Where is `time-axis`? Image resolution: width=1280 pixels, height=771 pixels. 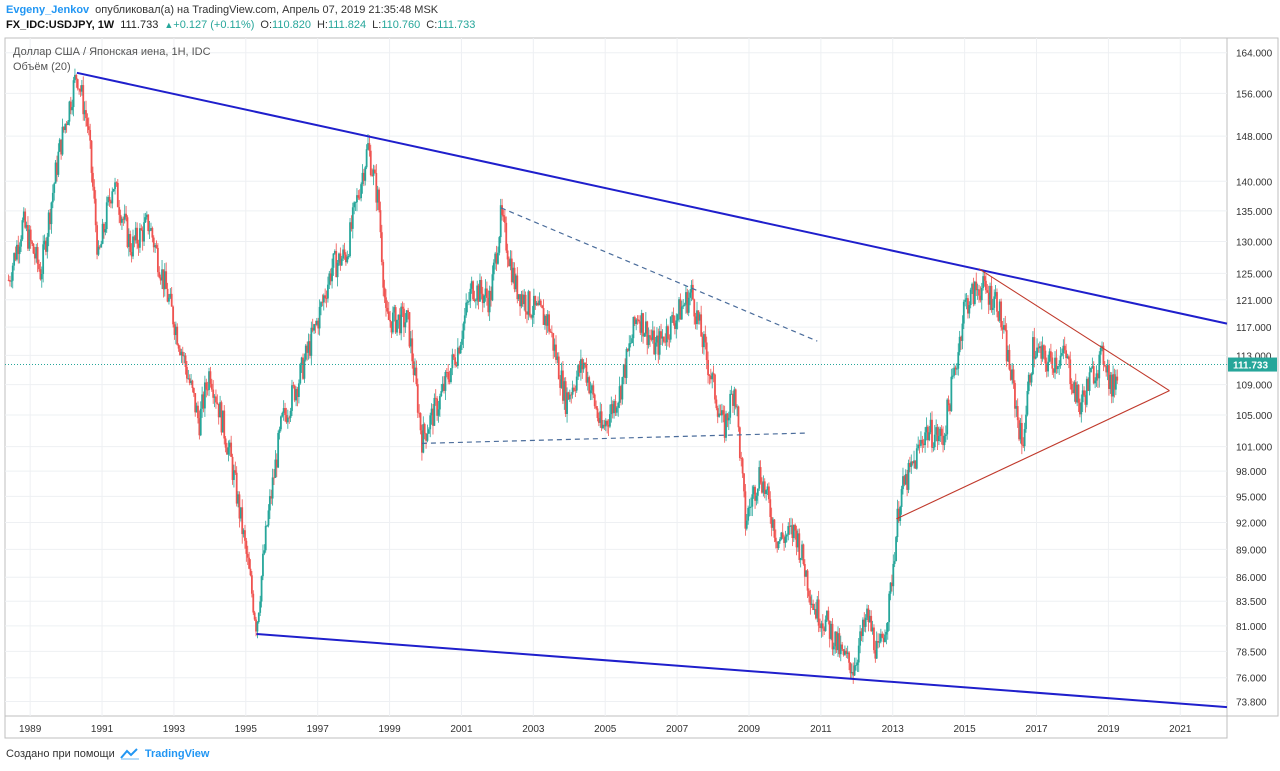
time-axis is located at coordinates (616, 727).